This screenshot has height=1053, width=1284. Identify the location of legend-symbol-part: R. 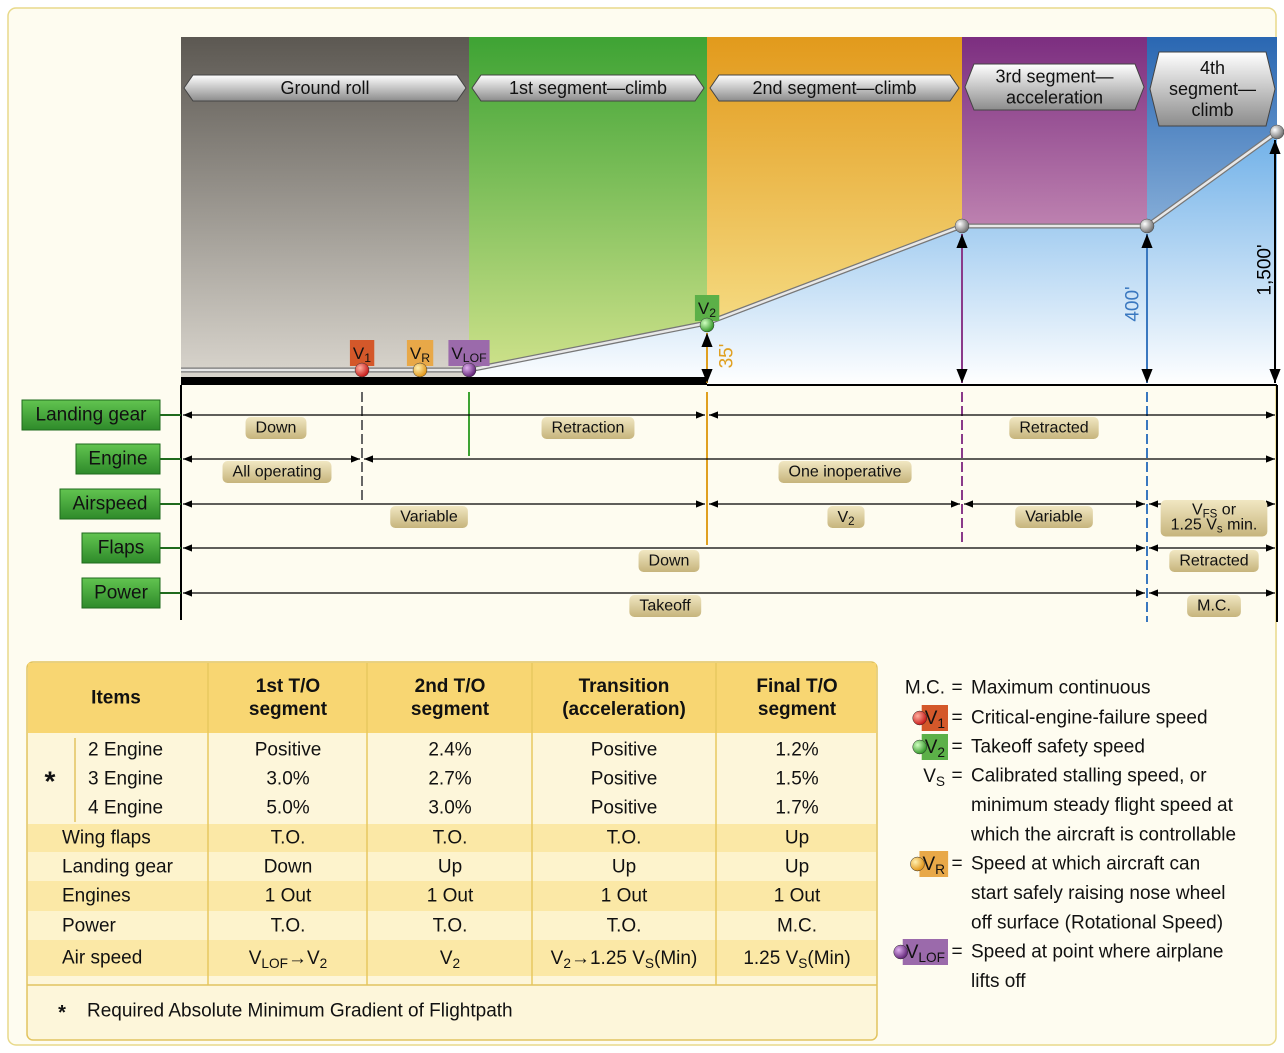
(940, 869).